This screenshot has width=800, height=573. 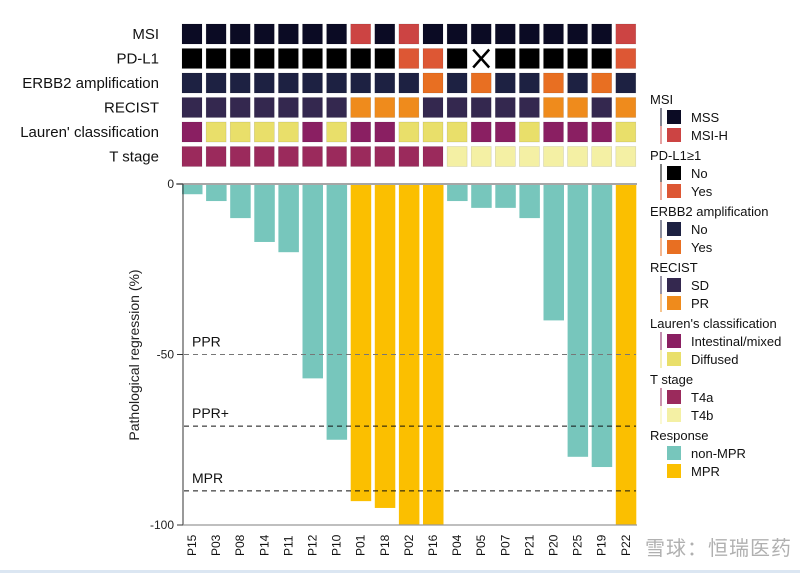 What do you see at coordinates (361, 343) in the screenshot?
I see `bar-P01` at bounding box center [361, 343].